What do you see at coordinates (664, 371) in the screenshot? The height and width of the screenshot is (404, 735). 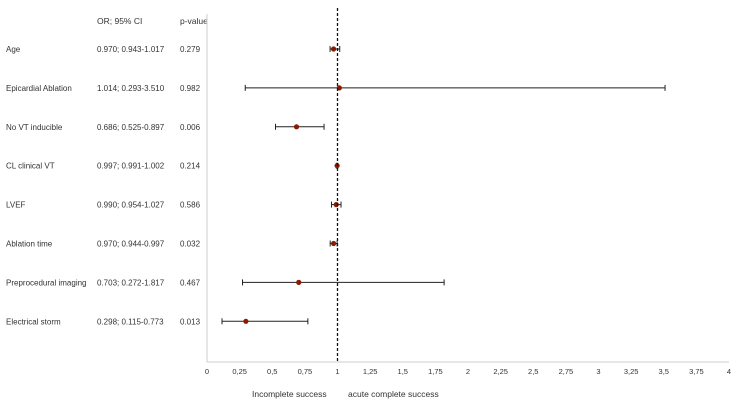 I see `x-tick-label: 3,5` at bounding box center [664, 371].